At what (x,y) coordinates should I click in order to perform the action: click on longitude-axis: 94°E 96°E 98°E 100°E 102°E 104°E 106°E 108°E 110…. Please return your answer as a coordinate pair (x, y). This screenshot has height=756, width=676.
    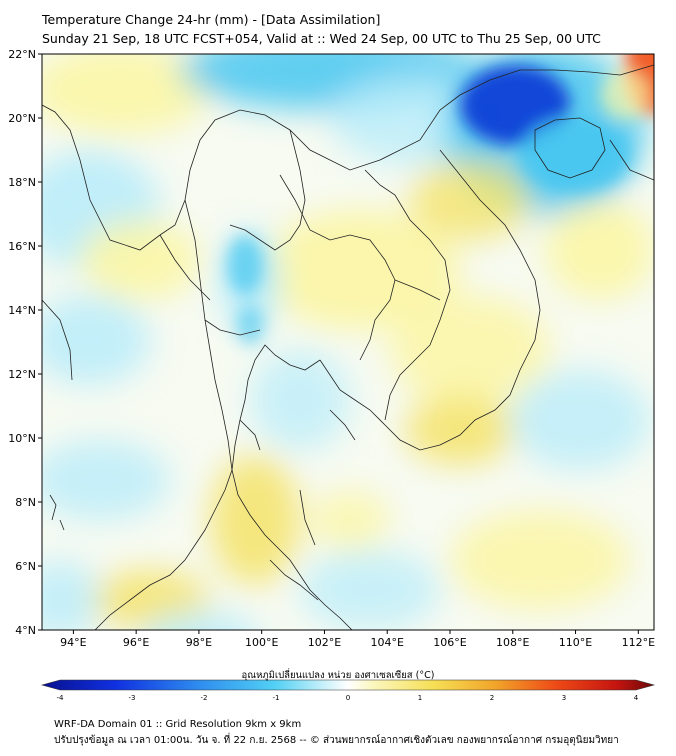
    Looking at the image, I should click on (357, 639).